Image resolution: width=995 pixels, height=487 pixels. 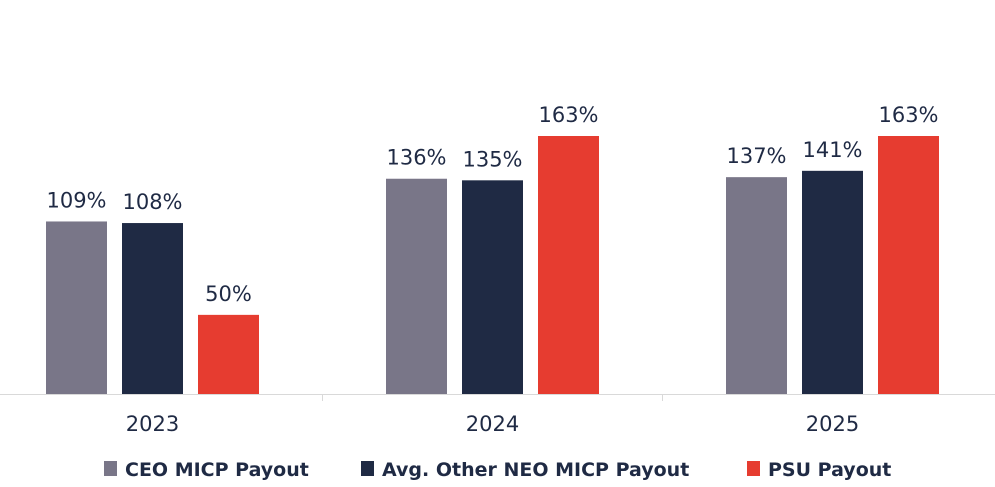 I want to click on bar-avg-other-neo-micp-payout-2025, so click(x=832, y=282).